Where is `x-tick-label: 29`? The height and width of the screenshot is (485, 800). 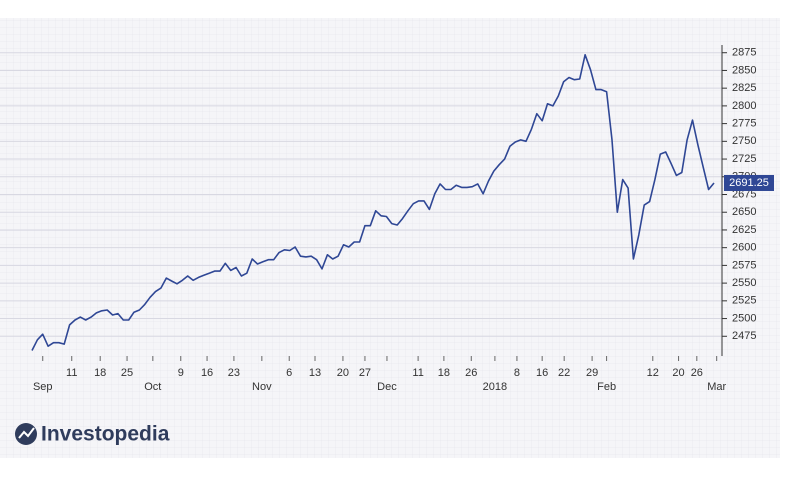
x-tick-label: 29 is located at coordinates (592, 373).